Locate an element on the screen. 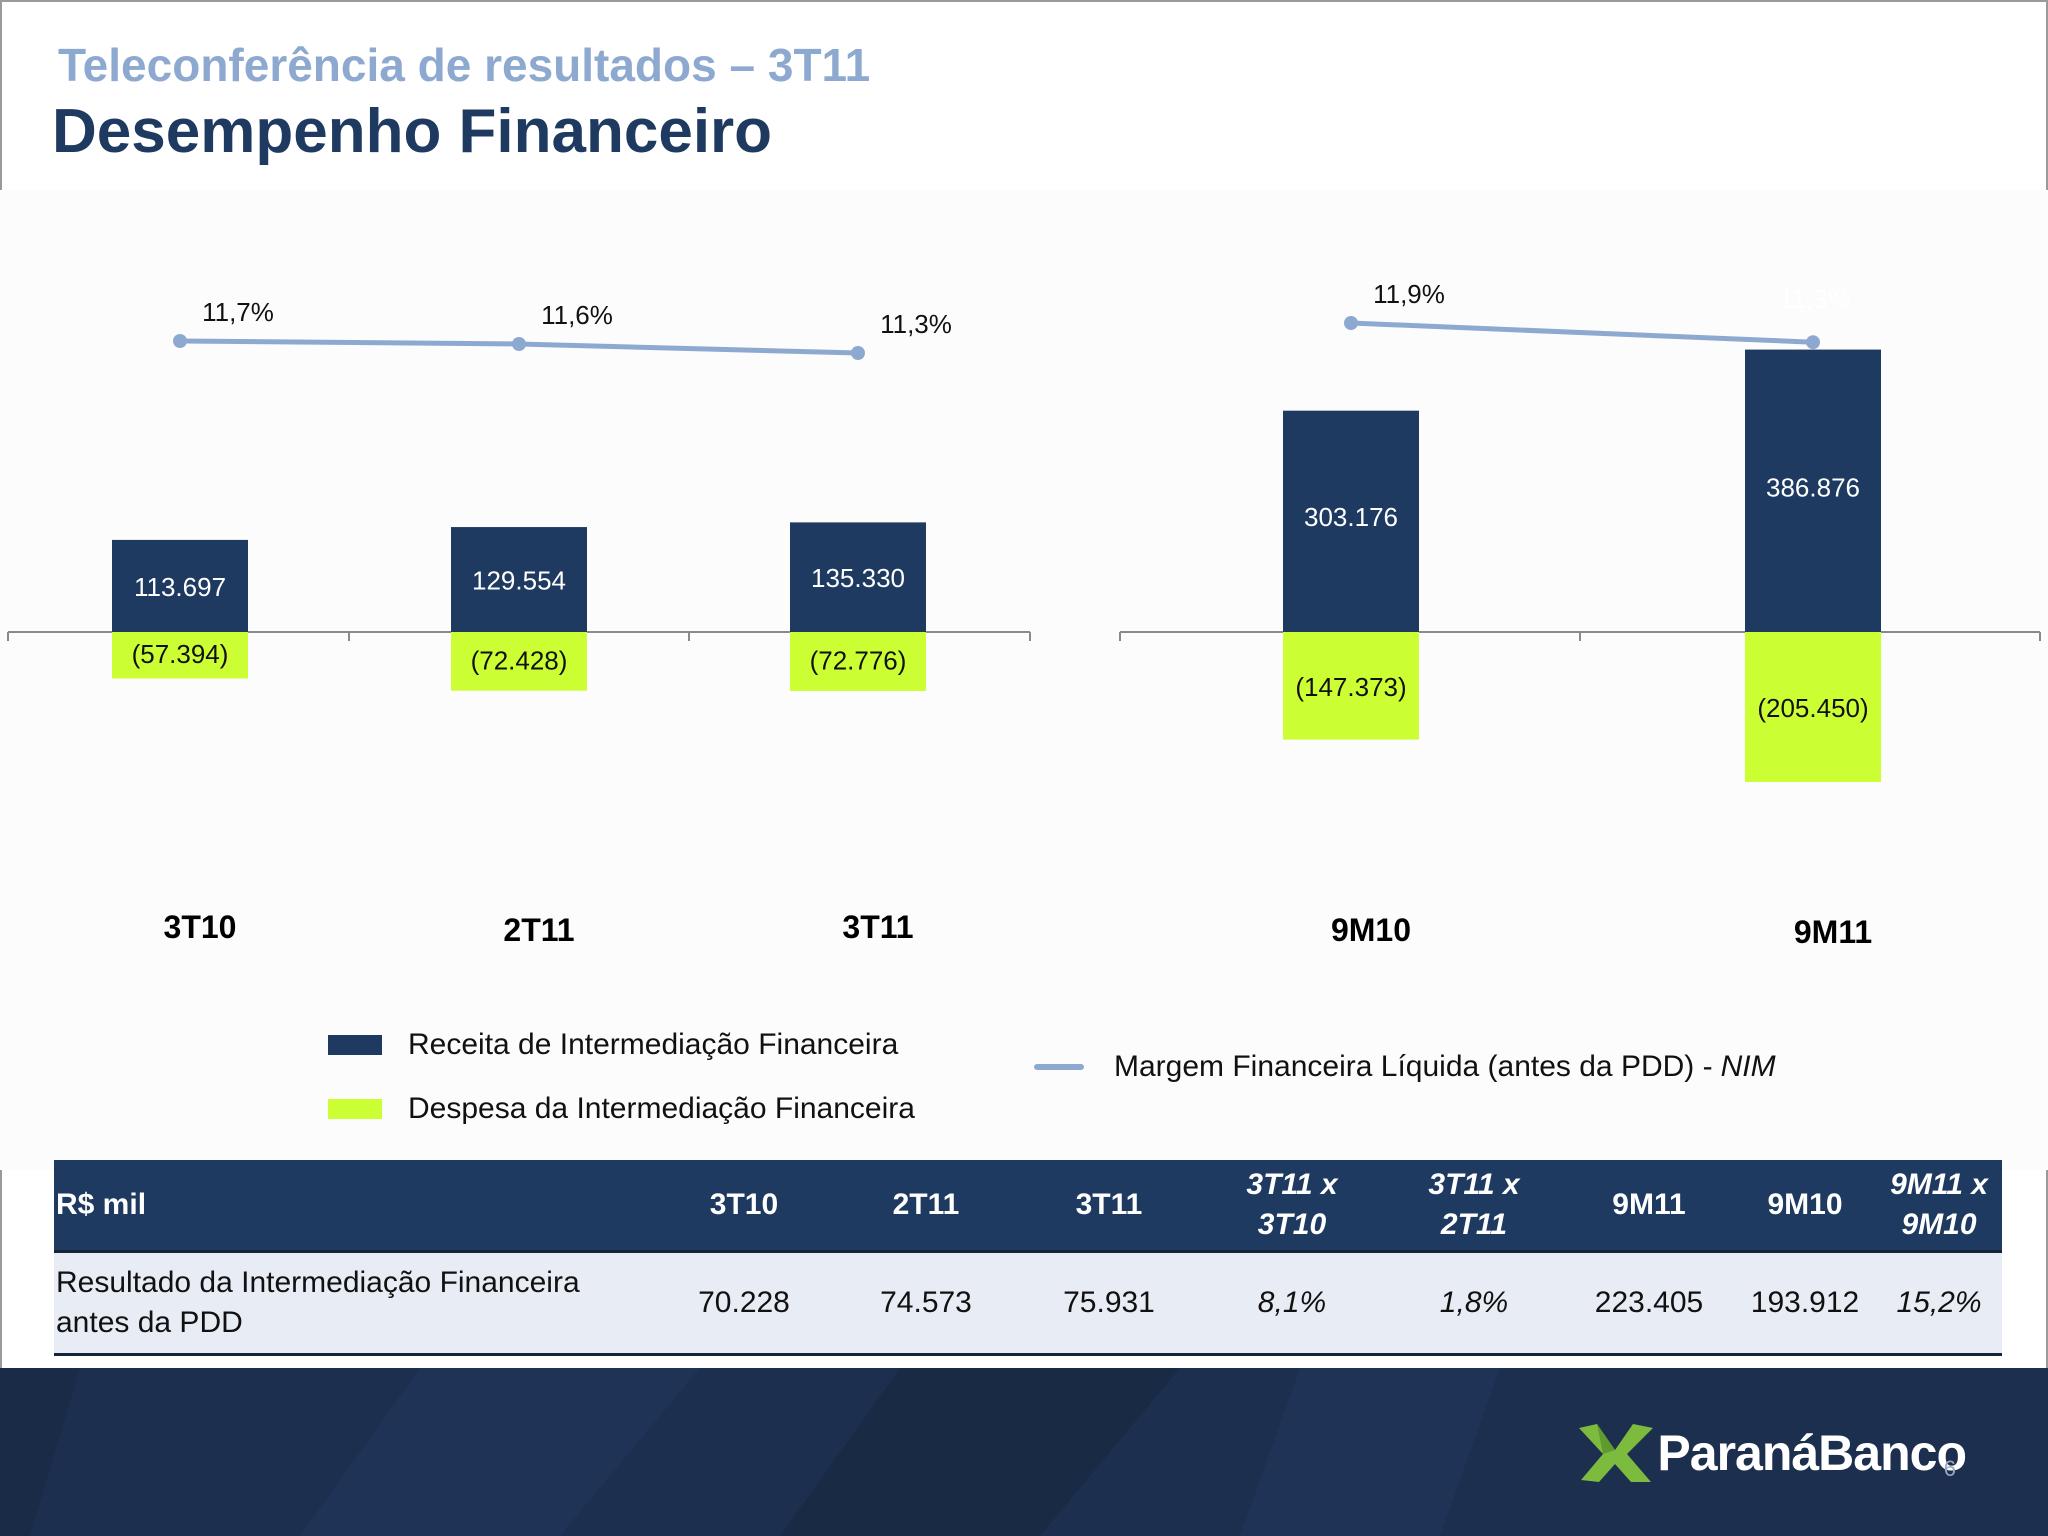 This screenshot has height=1536, width=2048. table-cell: 223.405 is located at coordinates (1649, 1303).